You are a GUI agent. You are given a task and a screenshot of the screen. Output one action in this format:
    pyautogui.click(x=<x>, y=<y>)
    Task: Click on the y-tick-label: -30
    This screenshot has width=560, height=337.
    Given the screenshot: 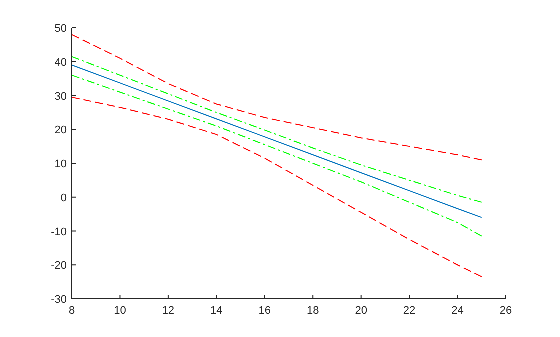 What is the action you would take?
    pyautogui.click(x=59, y=300)
    